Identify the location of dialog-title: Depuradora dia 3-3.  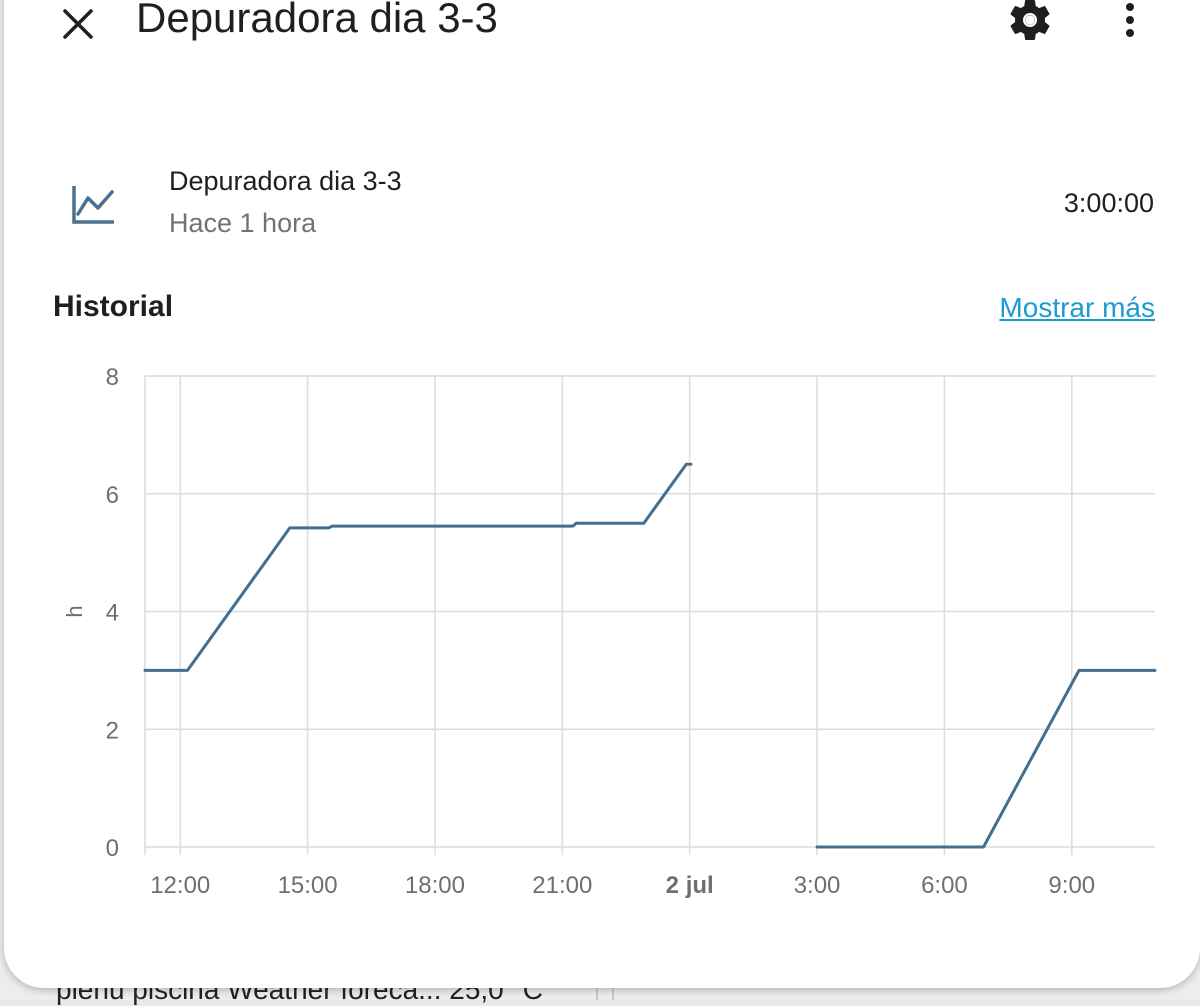
(317, 20).